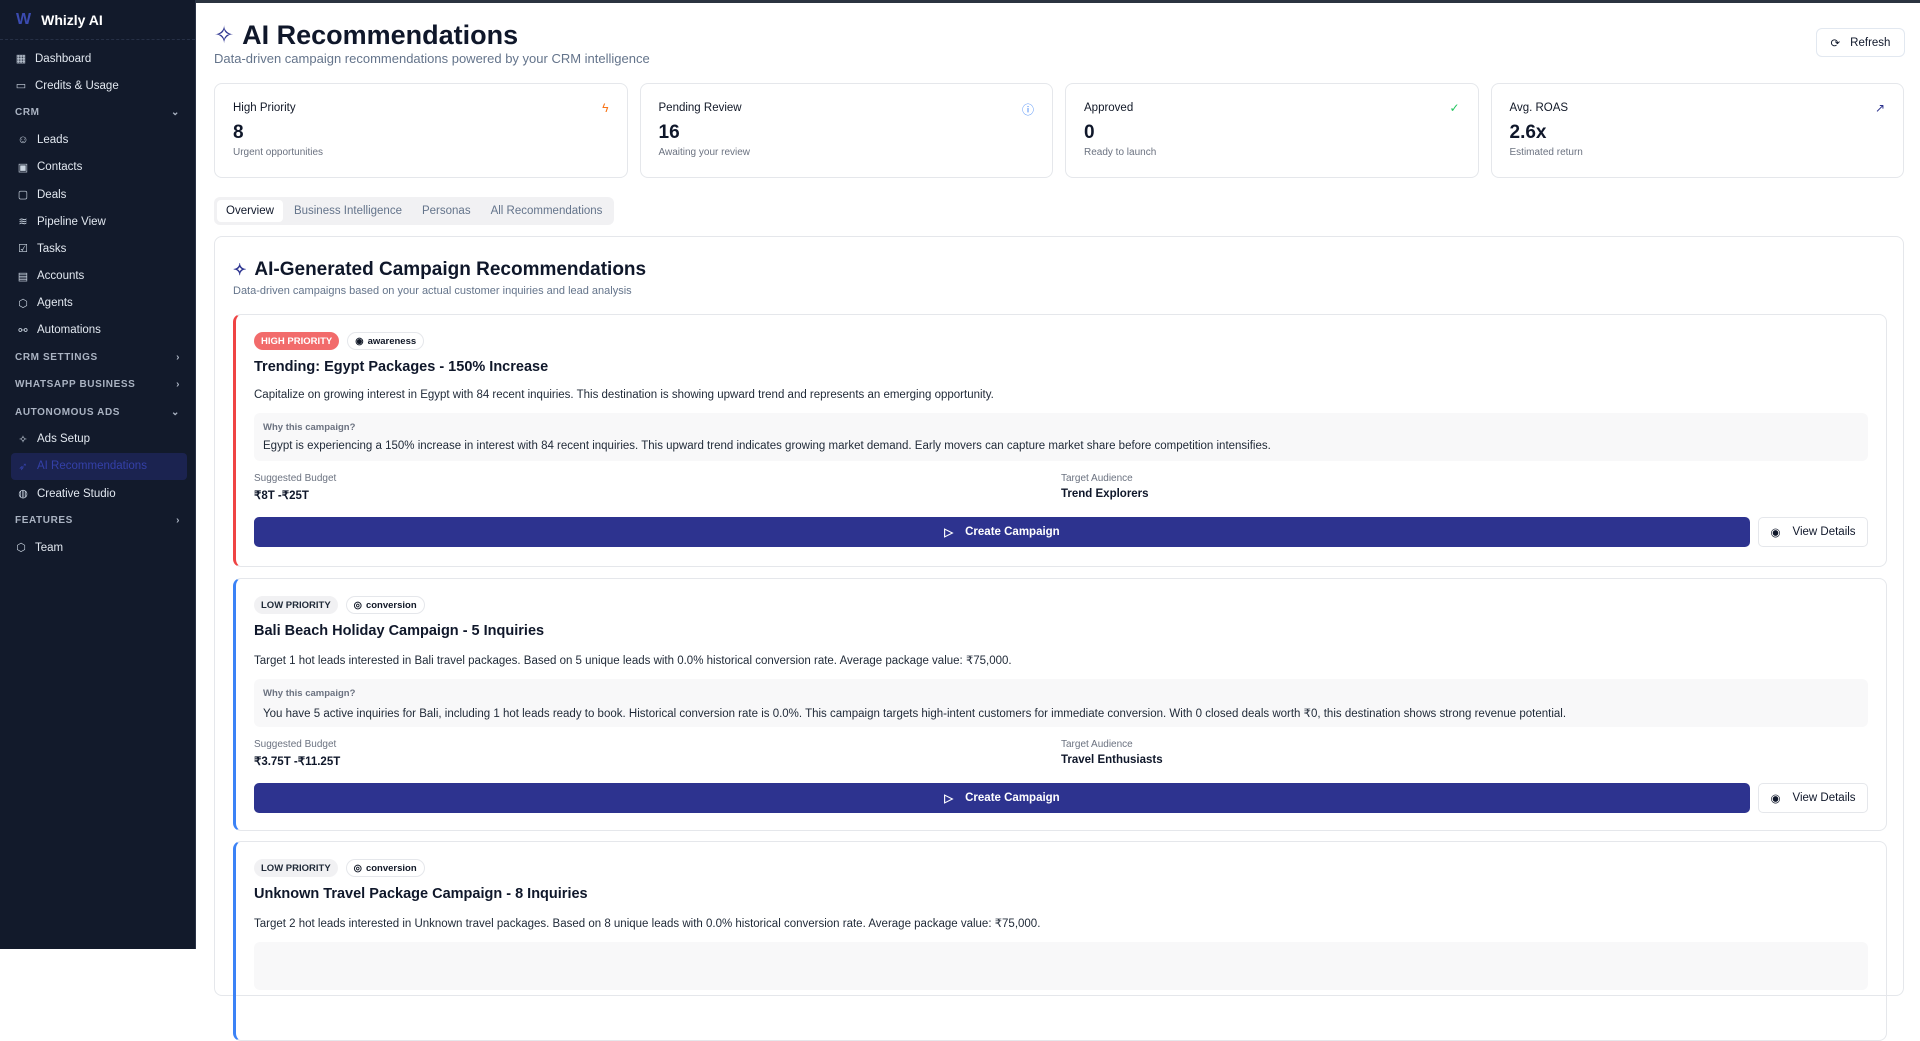 This screenshot has height=1041, width=1920. What do you see at coordinates (76, 493) in the screenshot?
I see `sidebar-item-label: Creative Studio` at bounding box center [76, 493].